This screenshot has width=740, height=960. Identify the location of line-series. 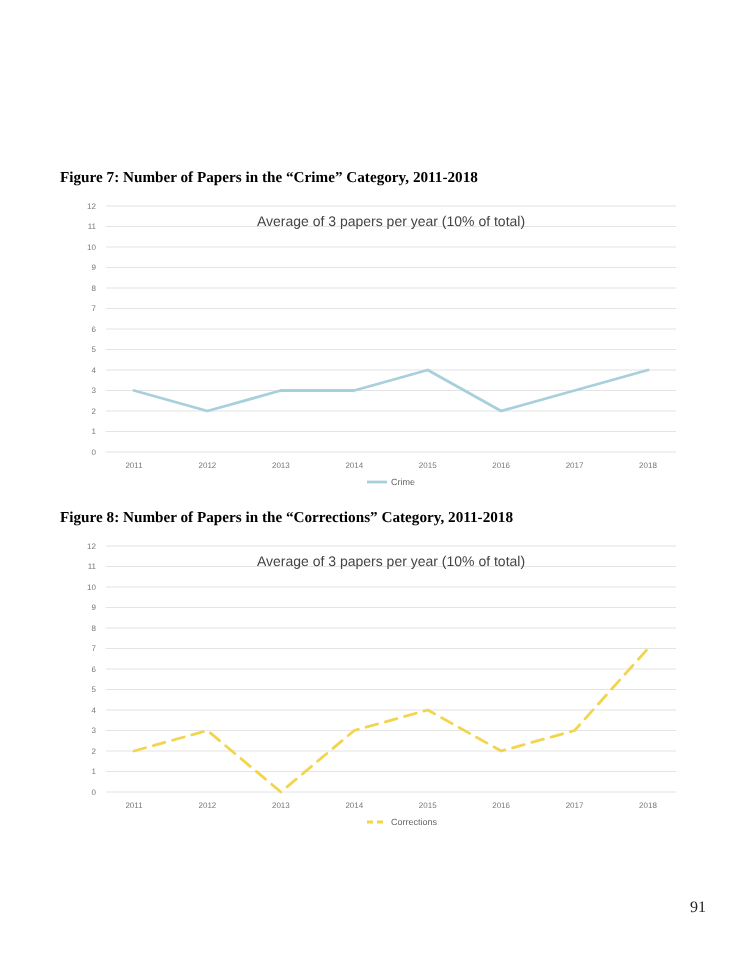
(391, 720).